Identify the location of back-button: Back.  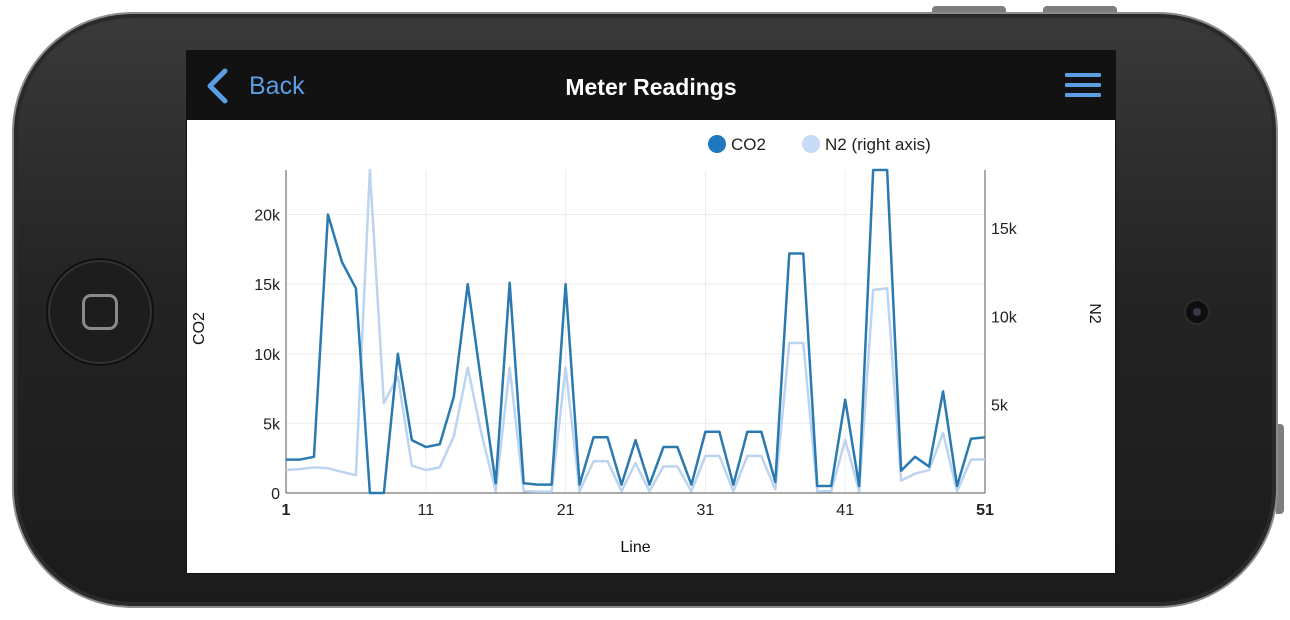
(255, 86).